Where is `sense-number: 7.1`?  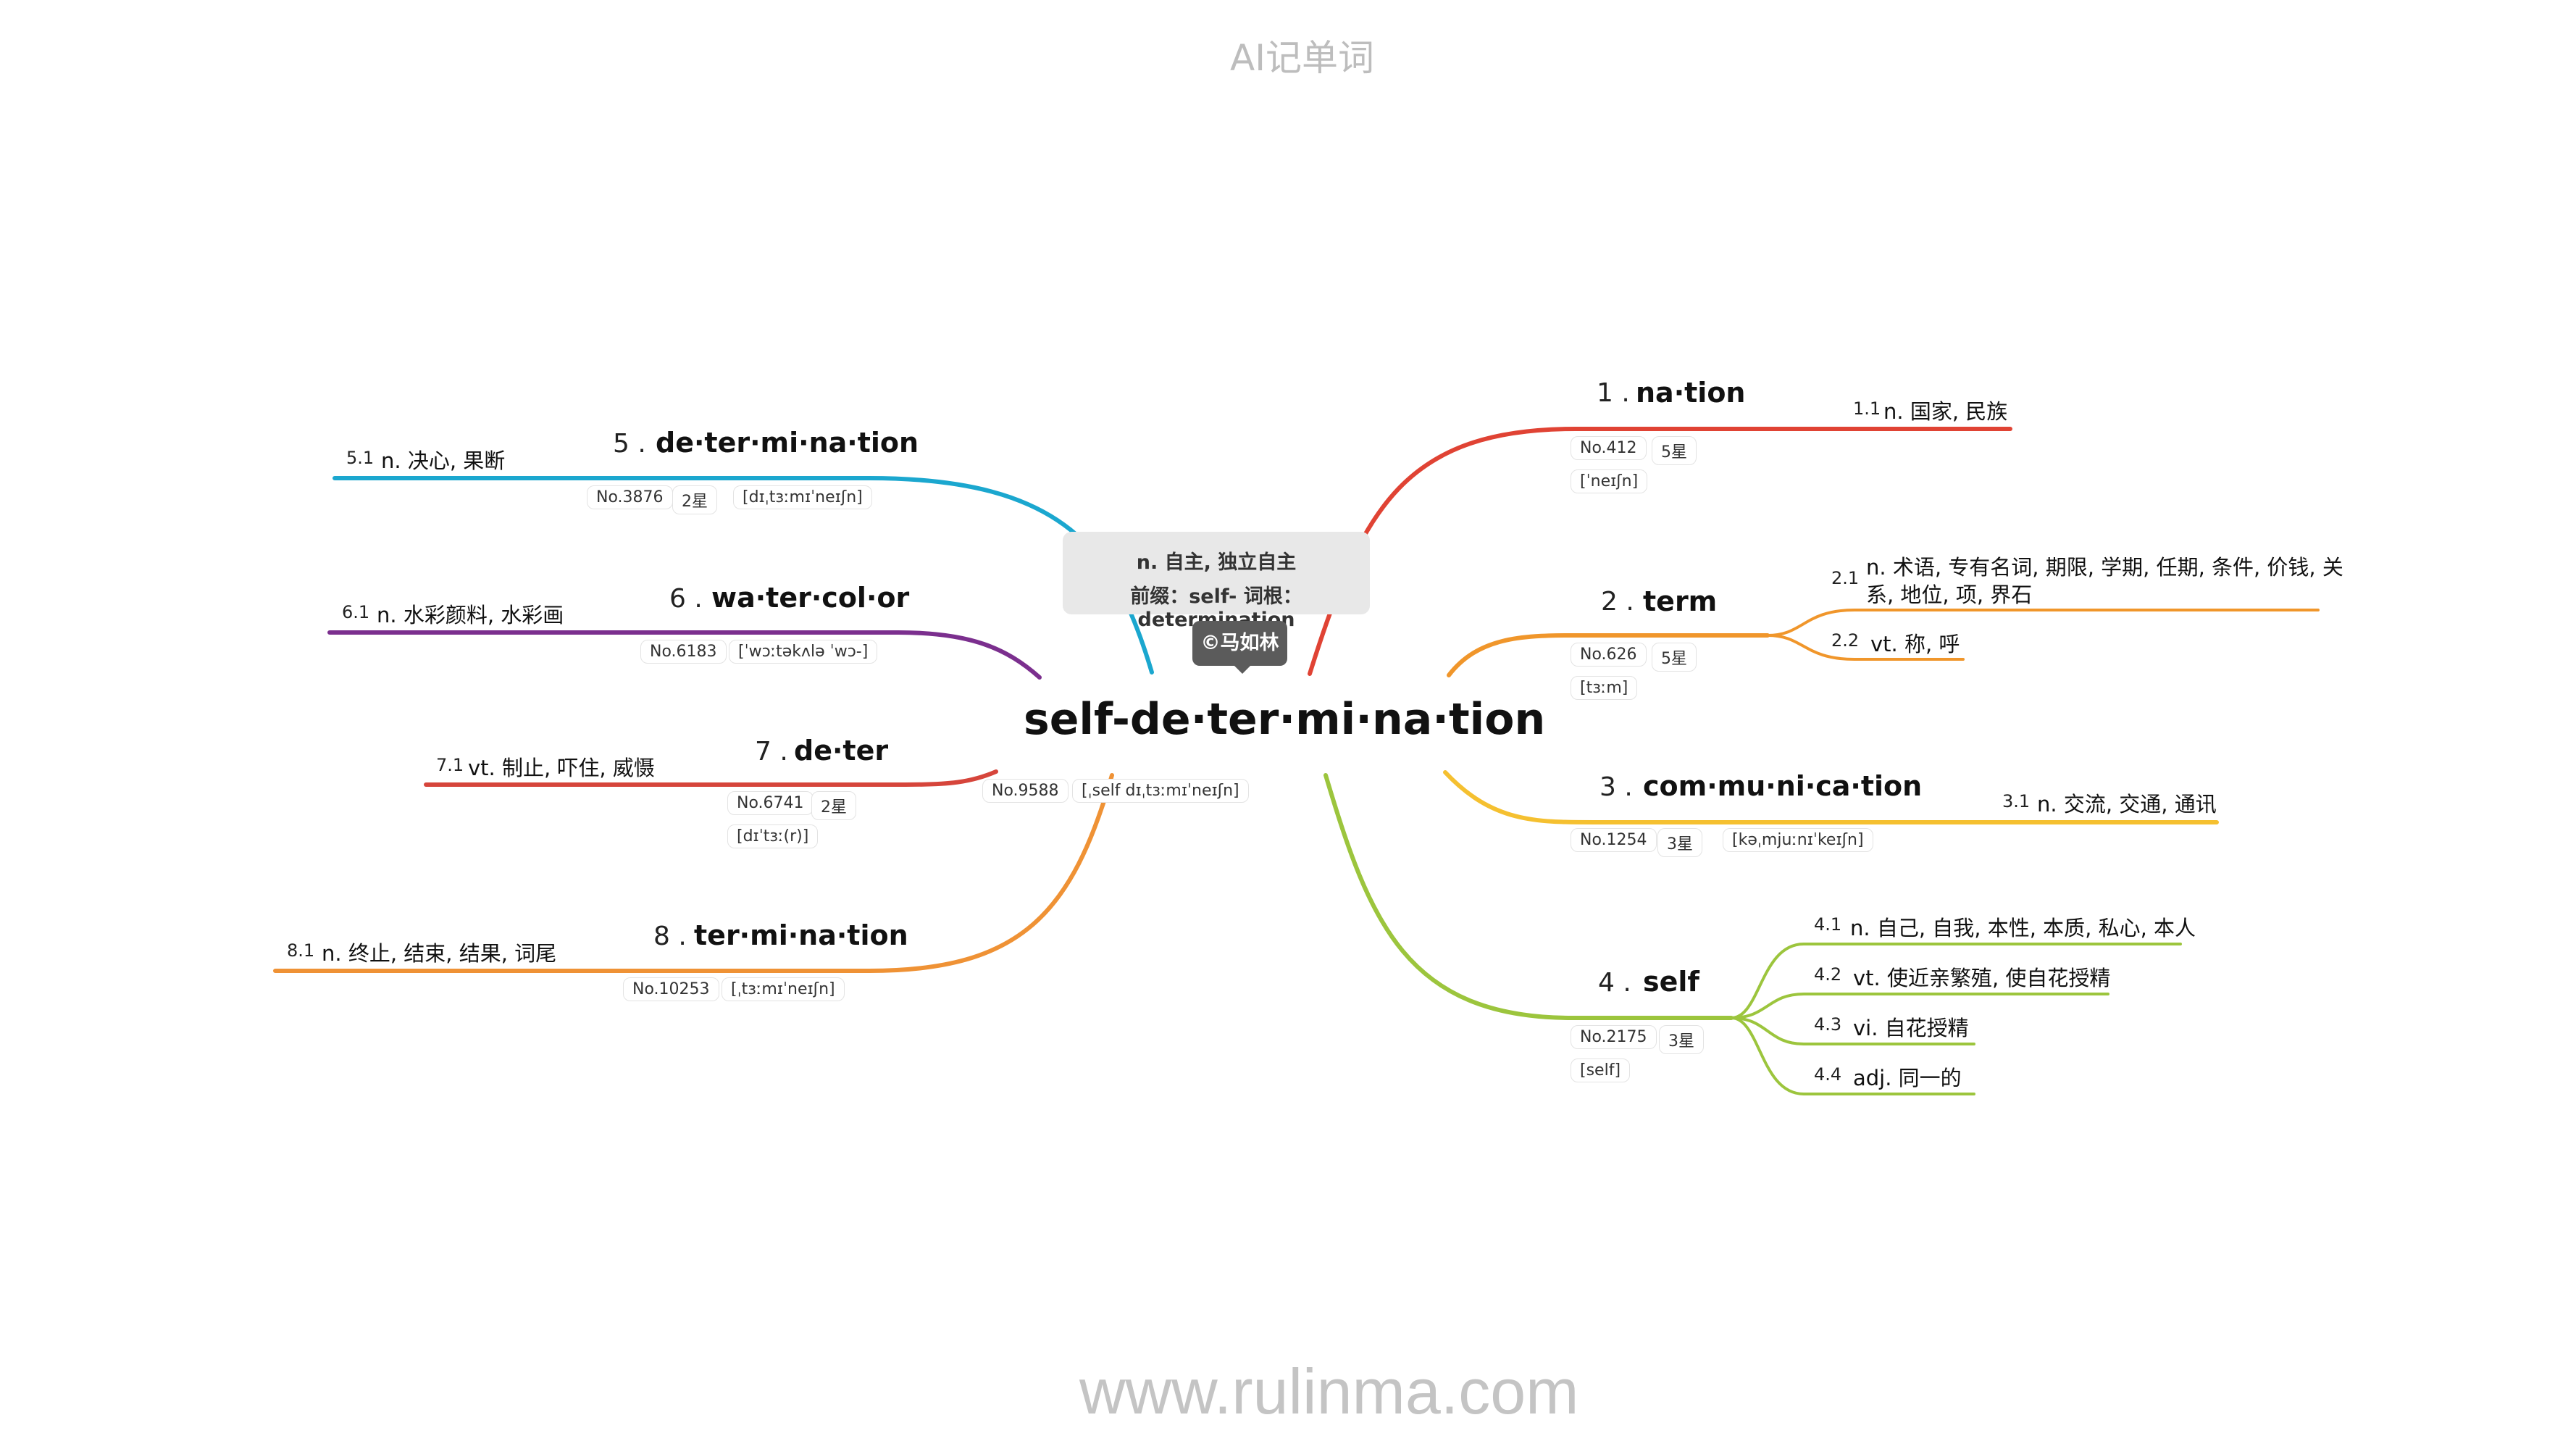 sense-number: 7.1 is located at coordinates (450, 765).